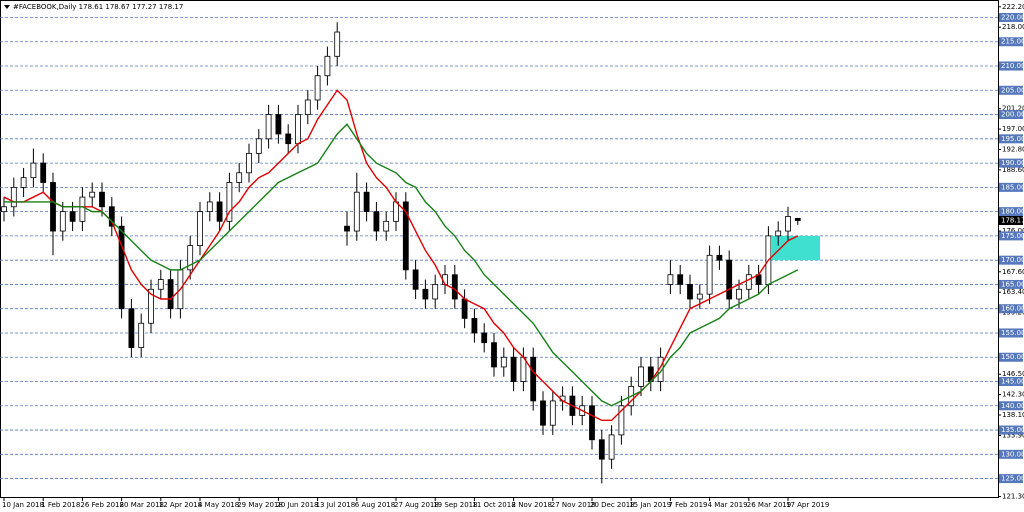 The image size is (1024, 512). I want to click on last-price-bg, so click(1011, 221).